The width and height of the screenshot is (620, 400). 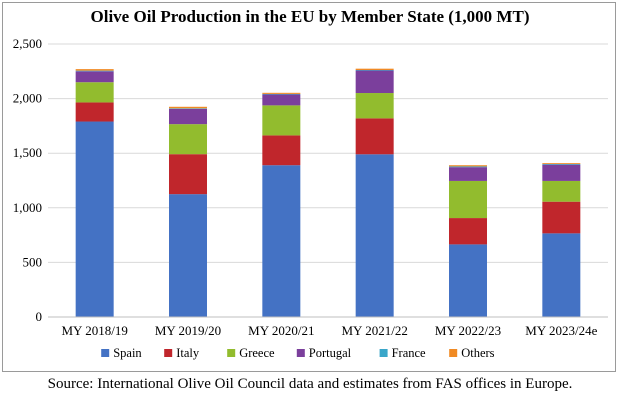 What do you see at coordinates (27, 43) in the screenshot?
I see `y-tick-label: 2,500` at bounding box center [27, 43].